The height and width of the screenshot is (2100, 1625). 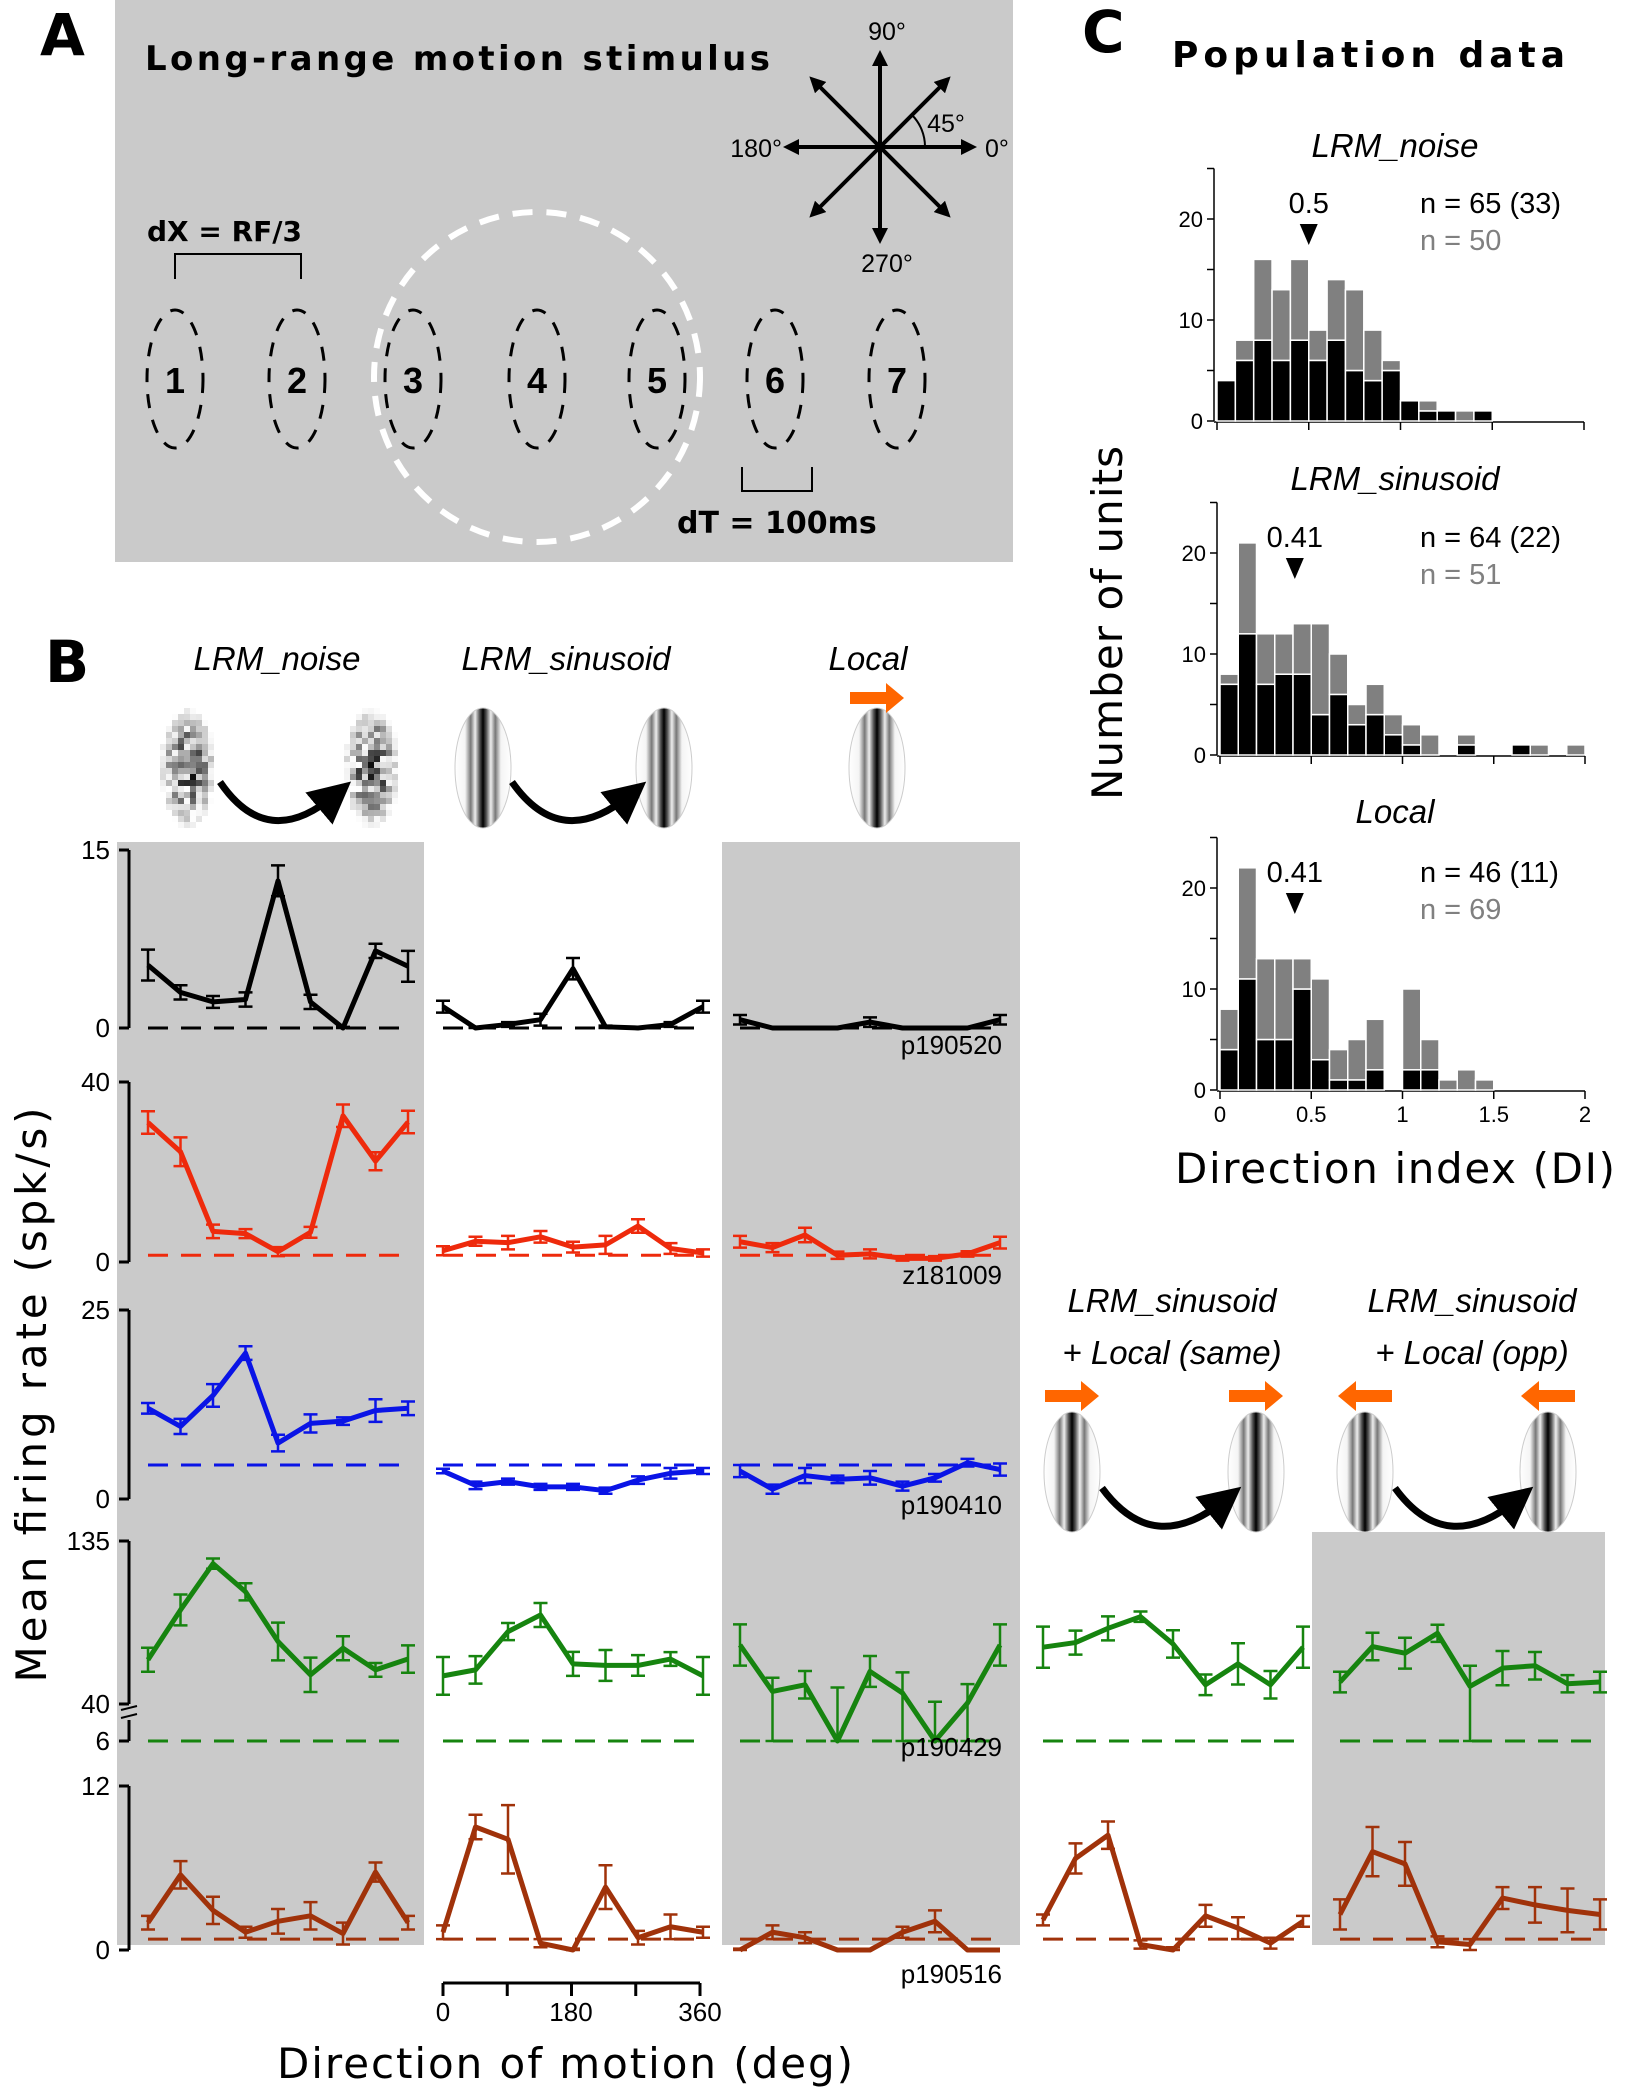 I want to click on tuning-curve-z181009-col1, so click(x=573, y=1238).